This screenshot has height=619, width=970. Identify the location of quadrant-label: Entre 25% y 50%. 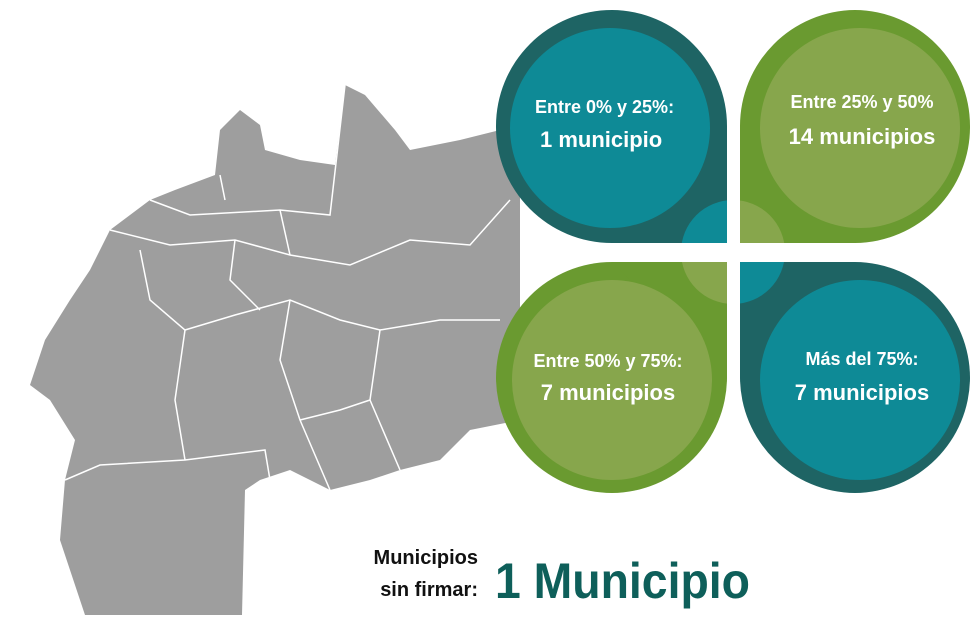
(861, 102).